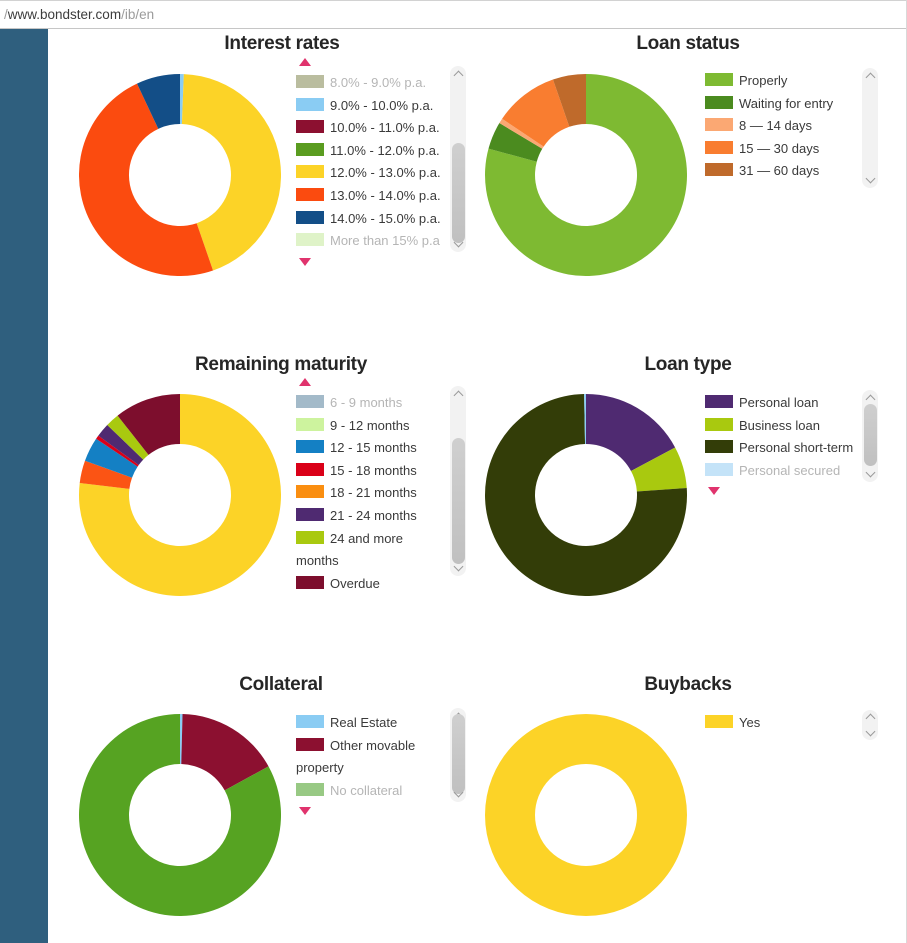 This screenshot has height=943, width=907. I want to click on legend-item: 9 - 12 months, so click(372, 426).